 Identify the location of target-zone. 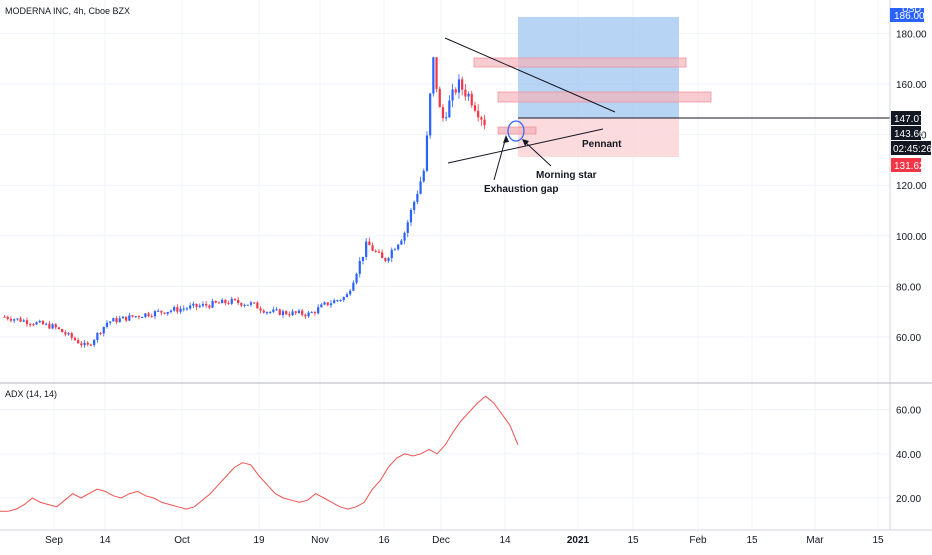
(598, 67).